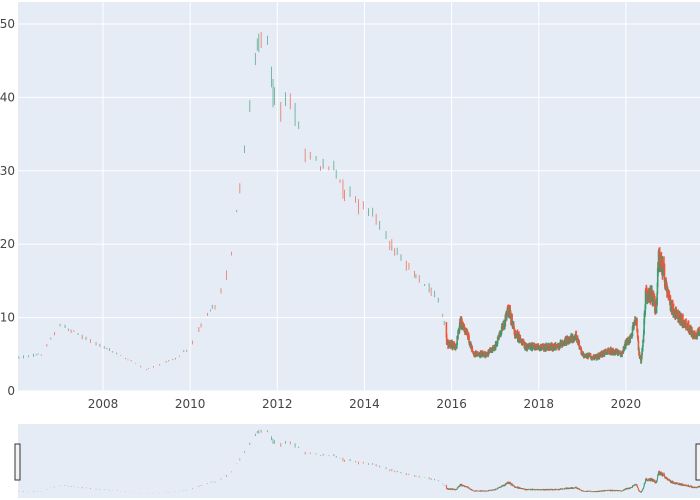  Describe the element at coordinates (7, 24) in the screenshot. I see `y-tick-label: 50` at that location.